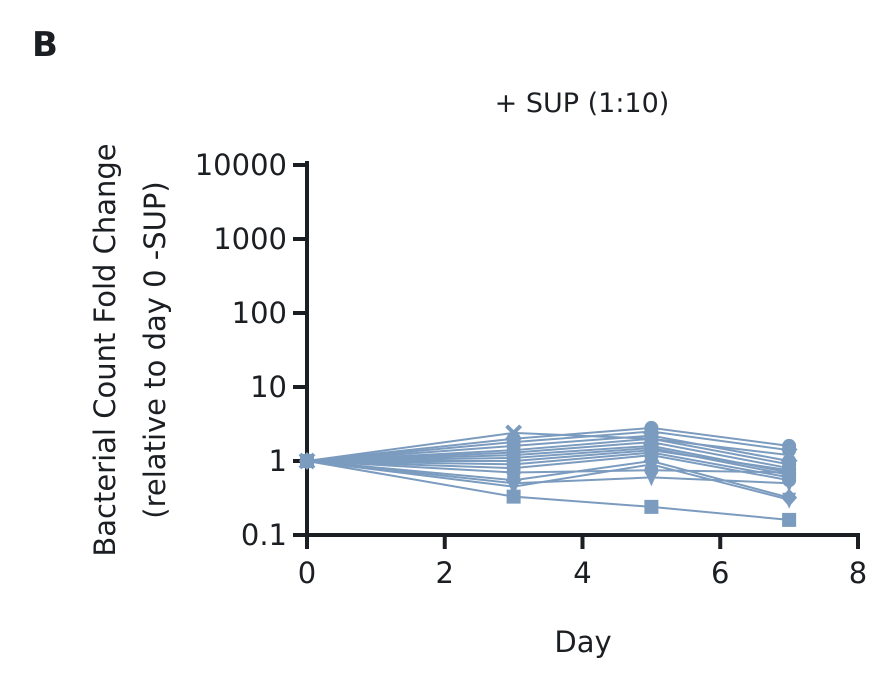  I want to click on x-axis-label: Day, so click(582, 642).